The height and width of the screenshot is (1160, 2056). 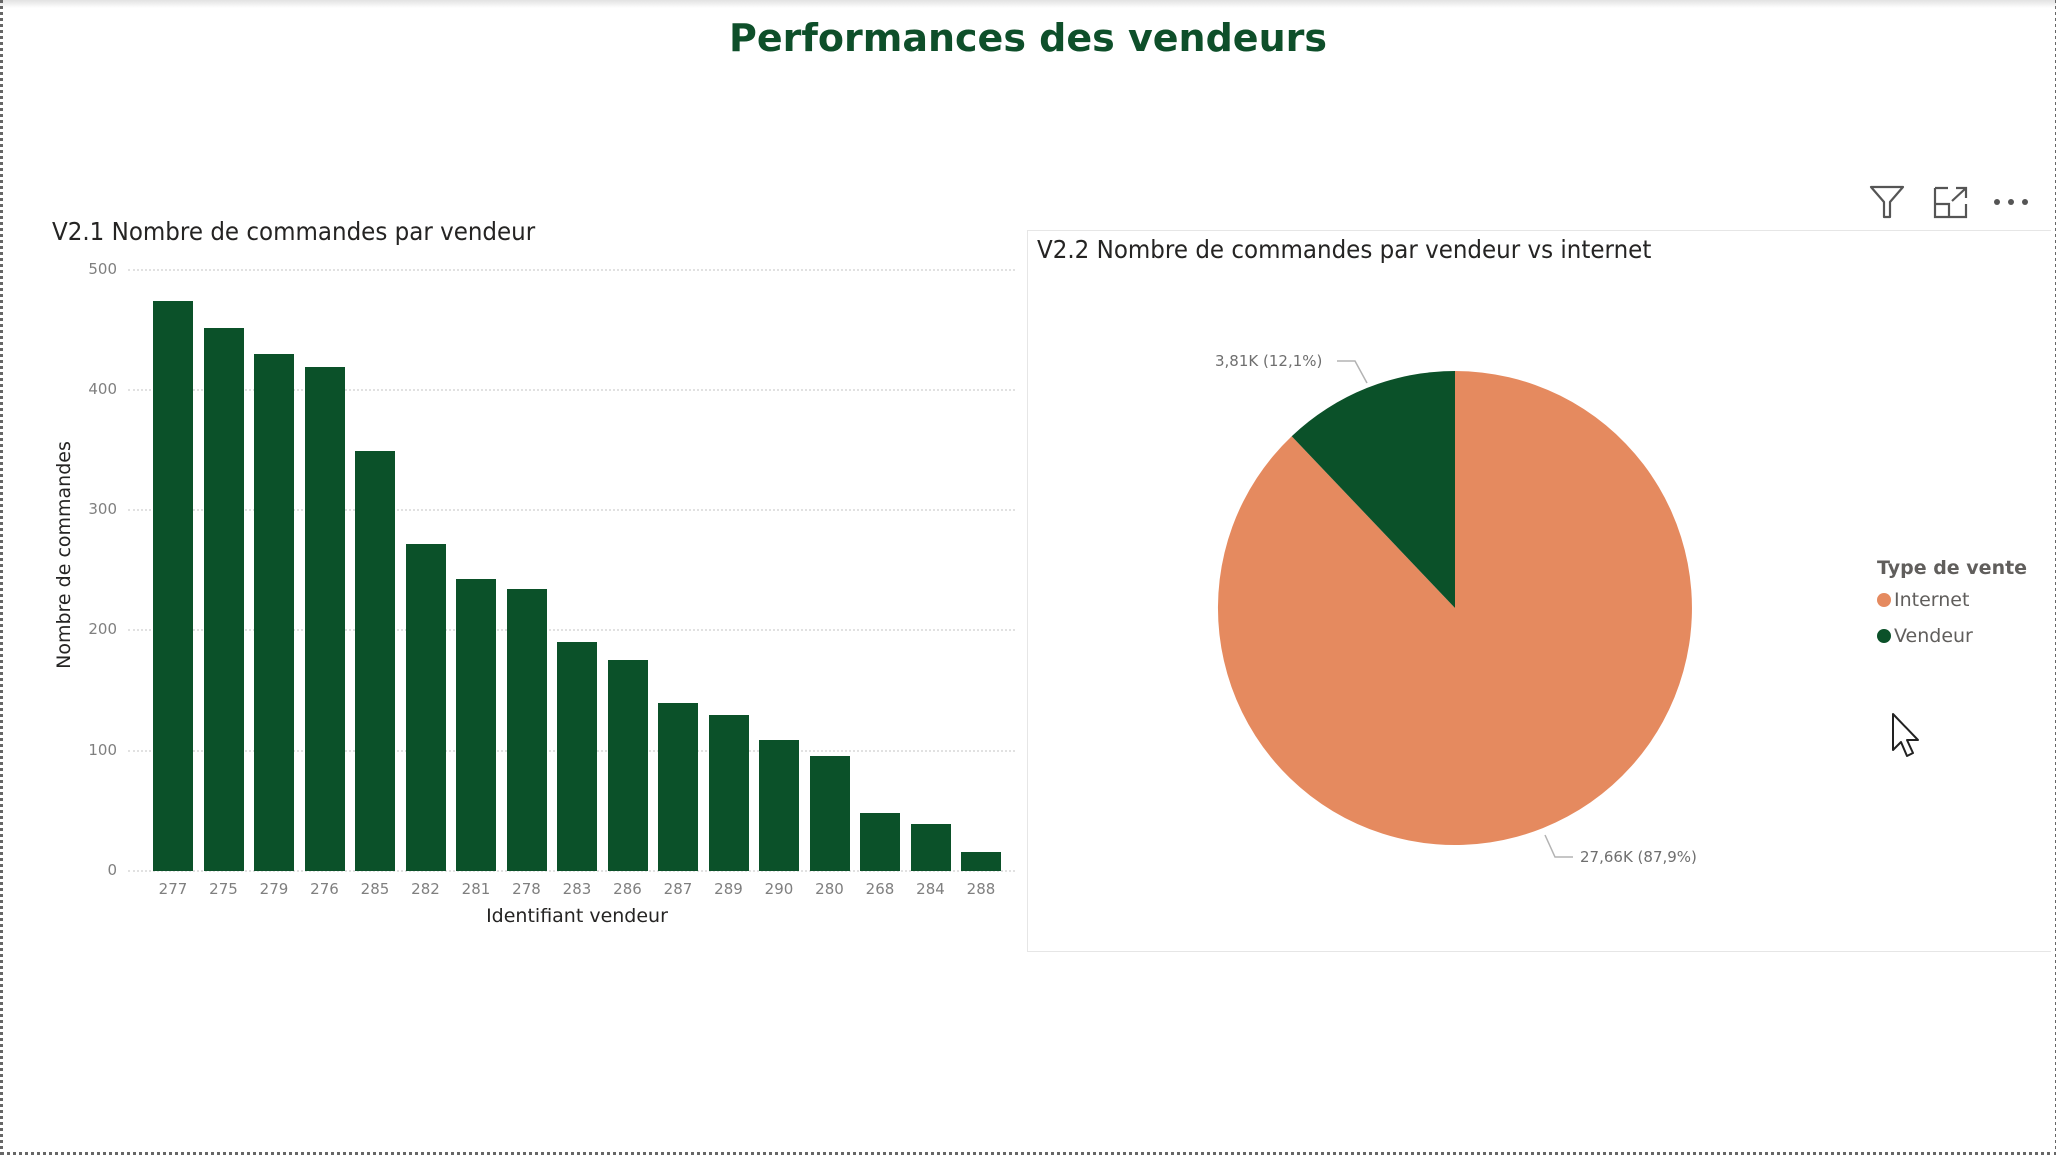 I want to click on x-tick-label: 268, so click(x=880, y=889).